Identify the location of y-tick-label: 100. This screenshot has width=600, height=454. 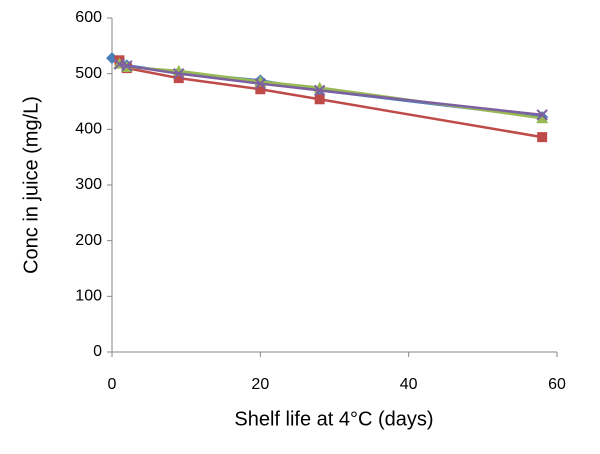
(88, 296).